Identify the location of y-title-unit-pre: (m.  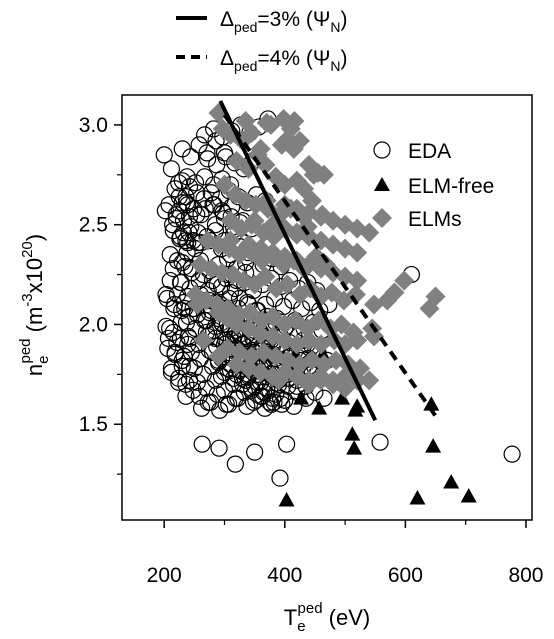
(34, 323).